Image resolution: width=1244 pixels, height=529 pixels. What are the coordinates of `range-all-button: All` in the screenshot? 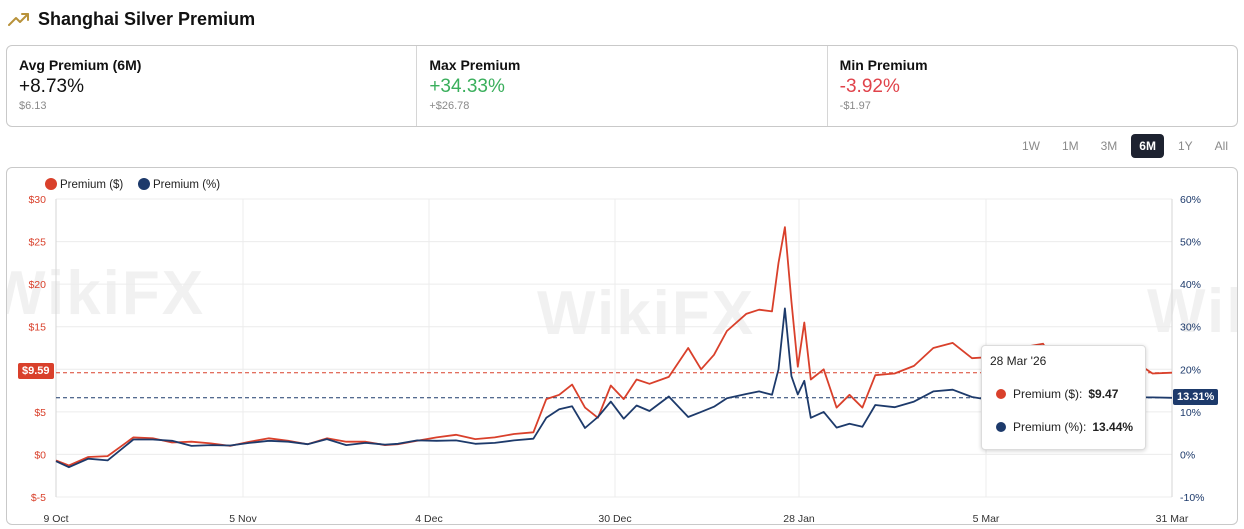 It's located at (1221, 146).